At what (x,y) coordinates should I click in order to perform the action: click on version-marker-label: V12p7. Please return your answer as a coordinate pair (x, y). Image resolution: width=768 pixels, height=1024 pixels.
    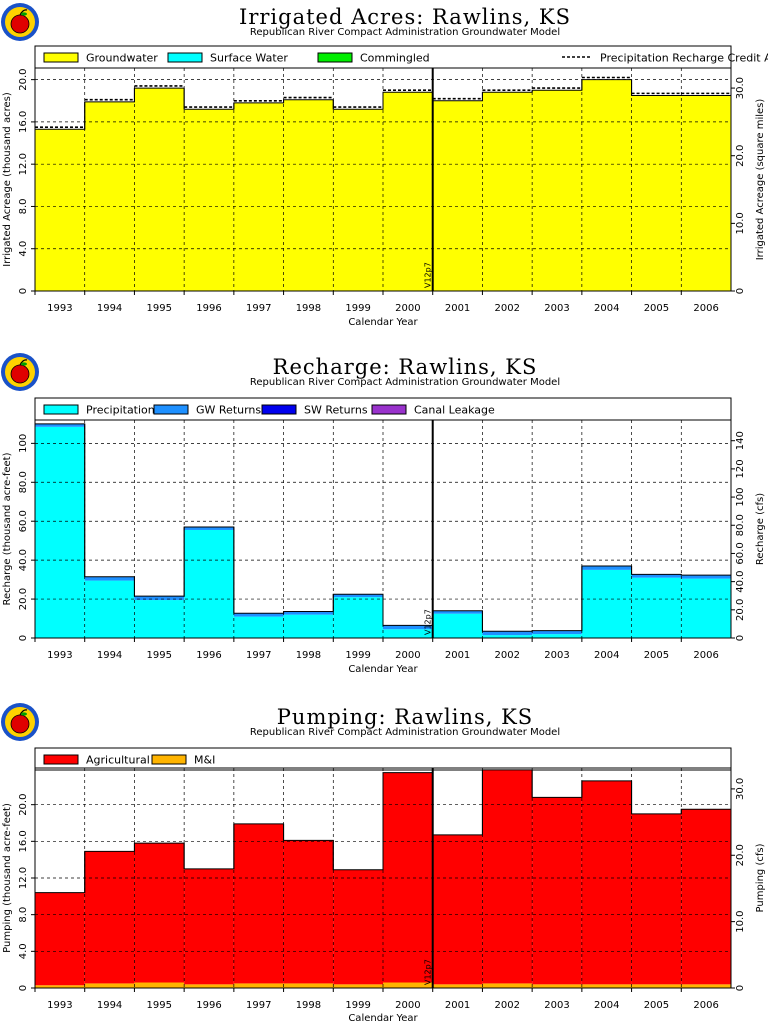
    Looking at the image, I should click on (428, 275).